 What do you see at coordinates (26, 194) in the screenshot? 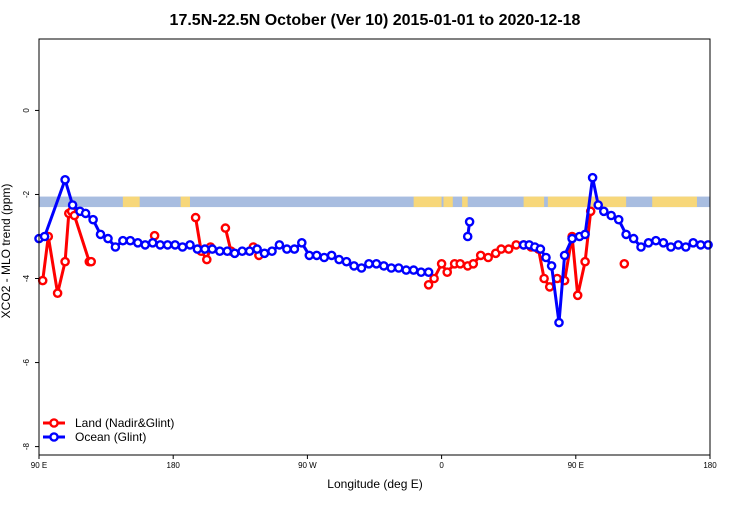
I see `y-tick-label-1: -2` at bounding box center [26, 194].